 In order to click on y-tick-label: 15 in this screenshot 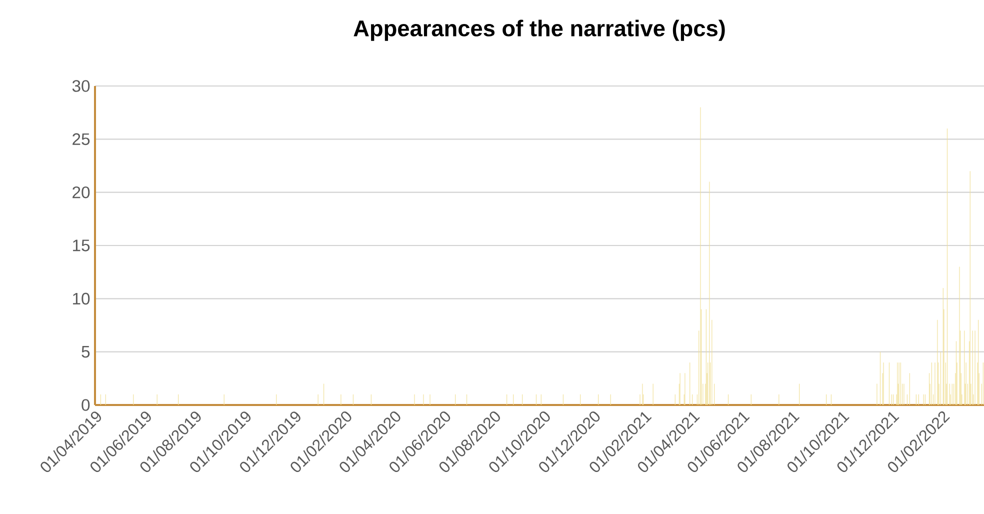, I will do `click(81, 246)`.